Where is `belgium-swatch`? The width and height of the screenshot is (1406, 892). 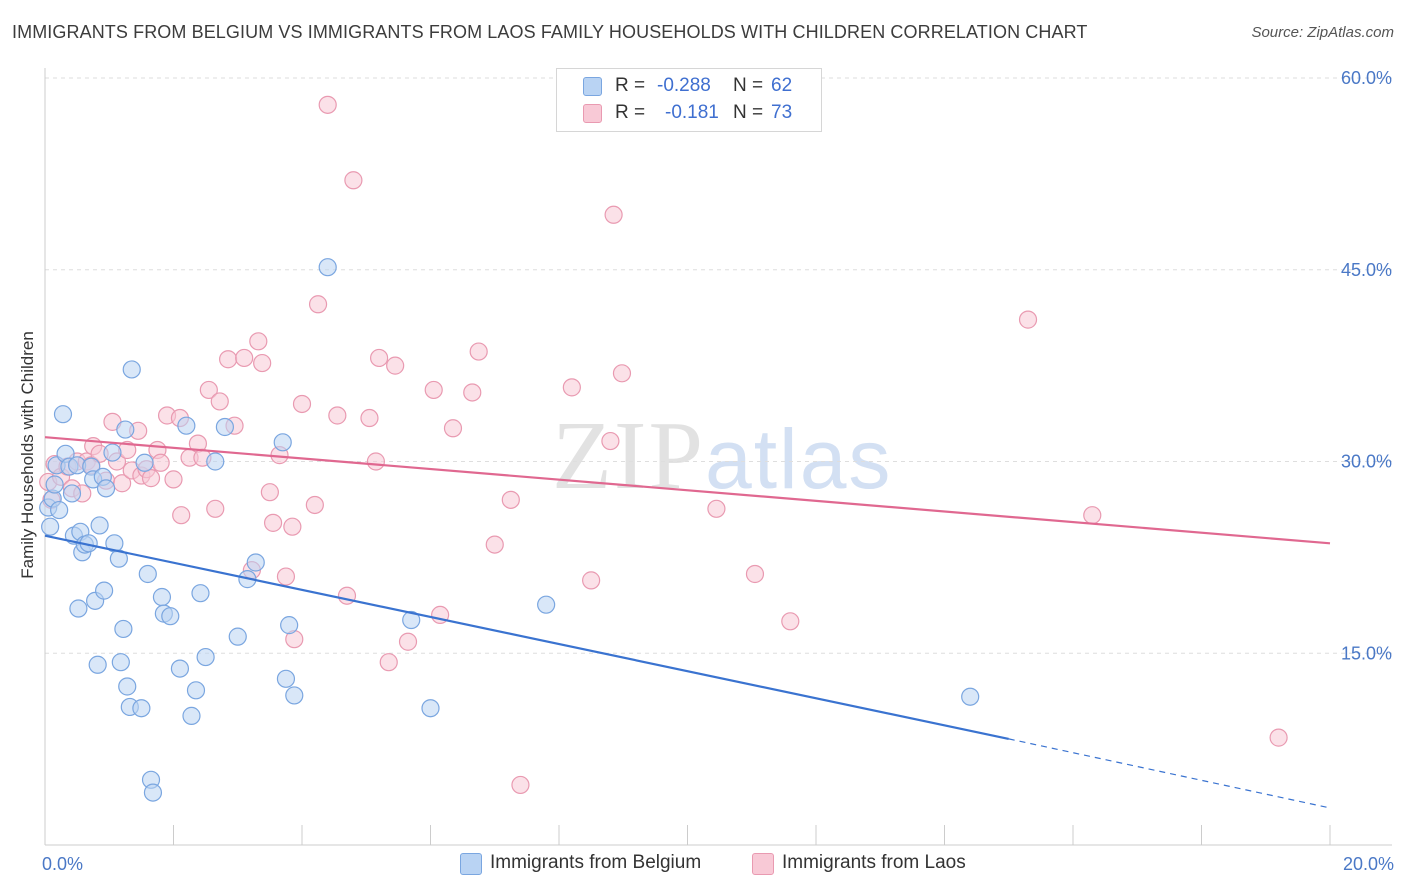
belgium-swatch is located at coordinates (592, 86).